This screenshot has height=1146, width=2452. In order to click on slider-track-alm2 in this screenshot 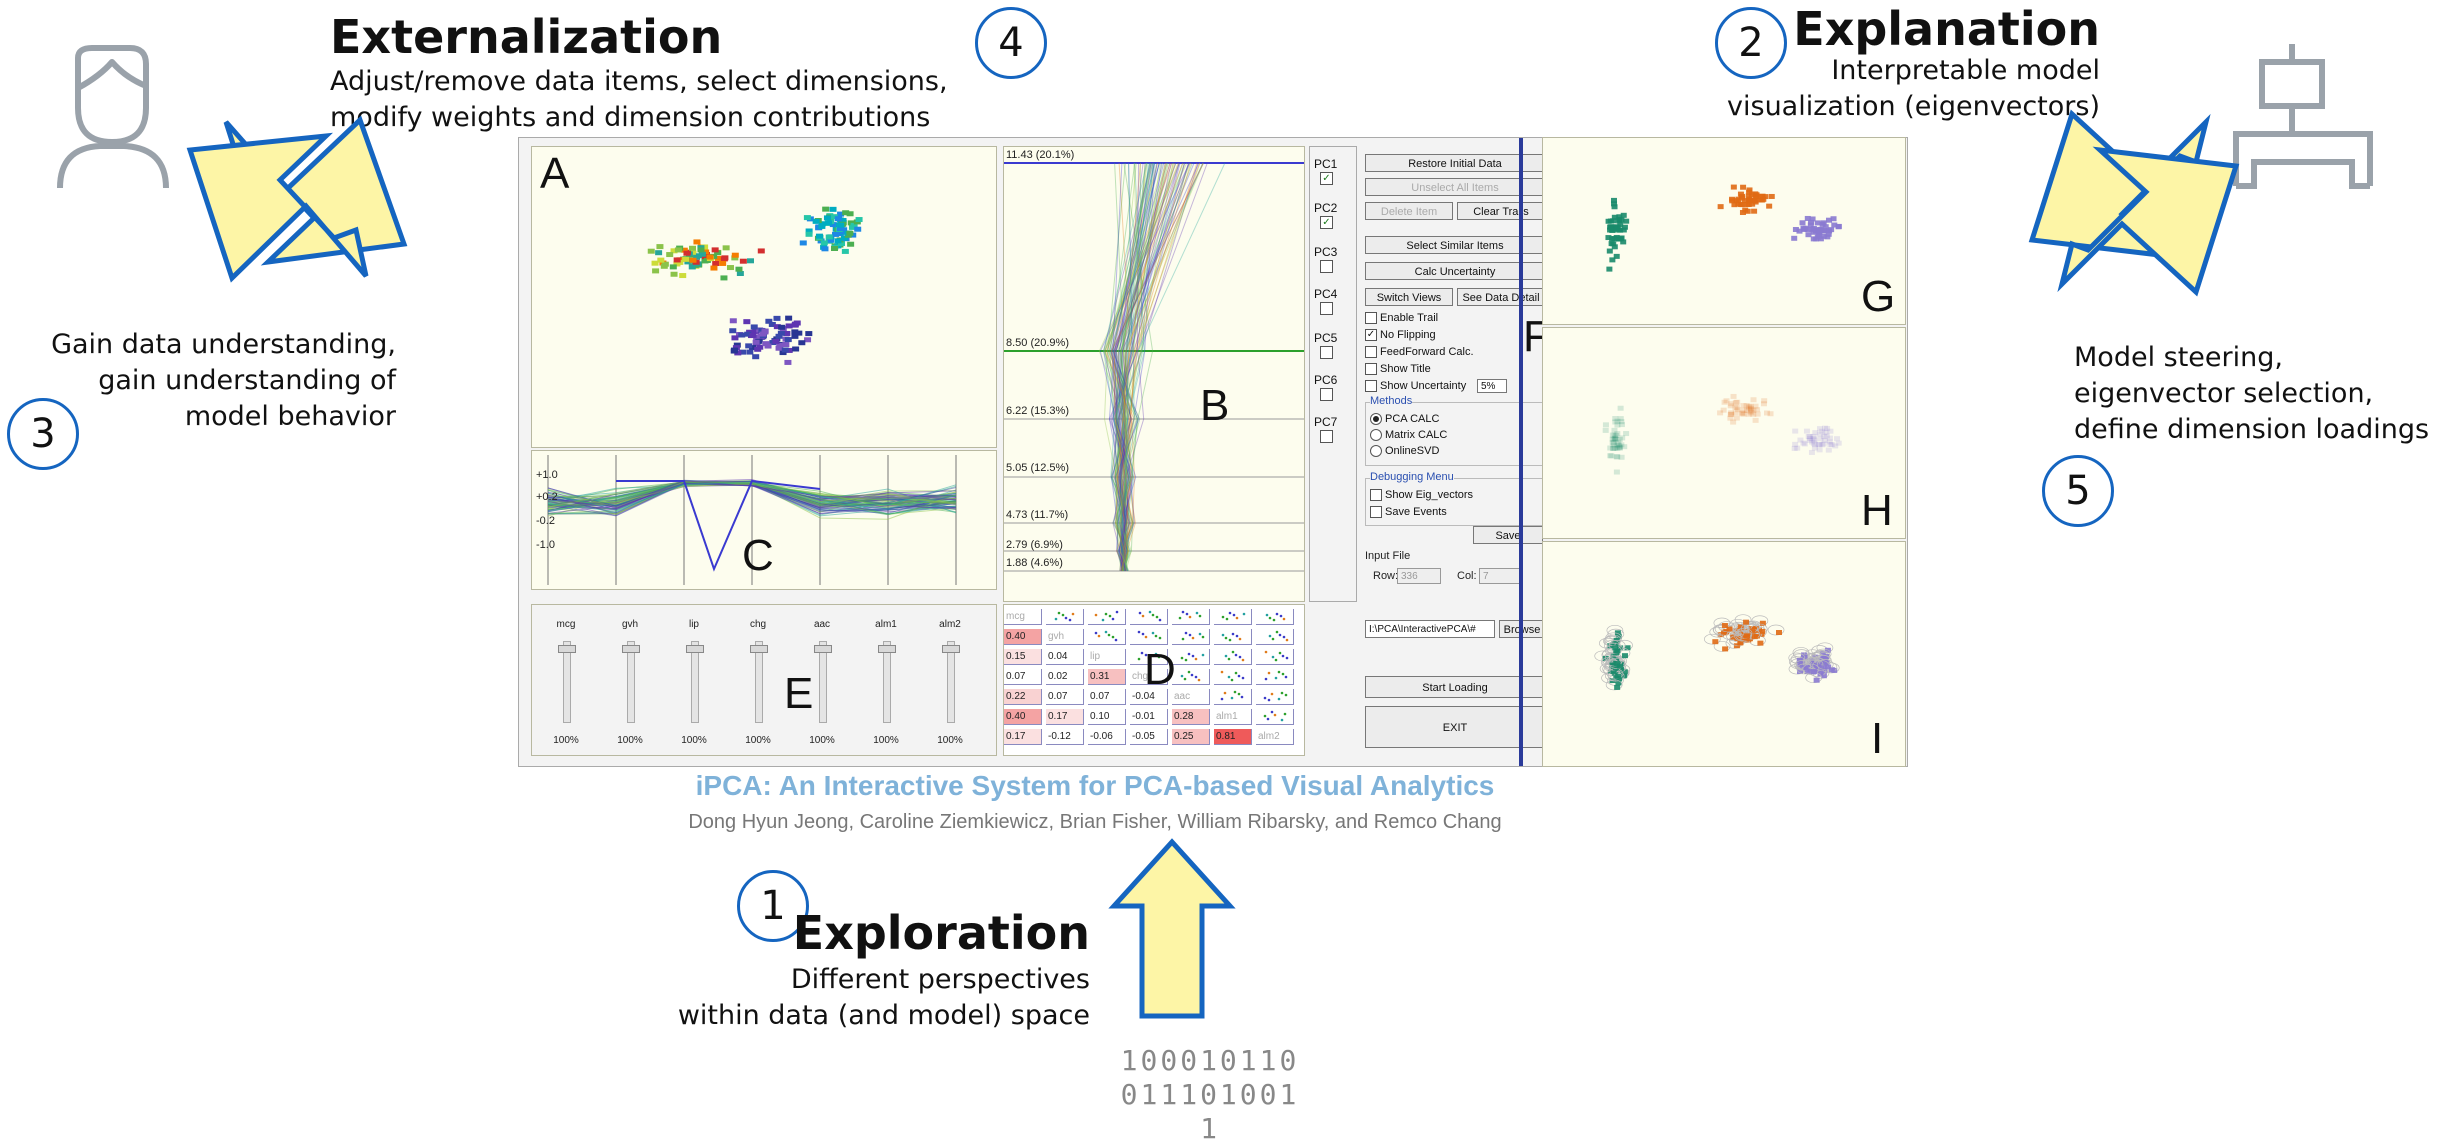, I will do `click(951, 682)`.